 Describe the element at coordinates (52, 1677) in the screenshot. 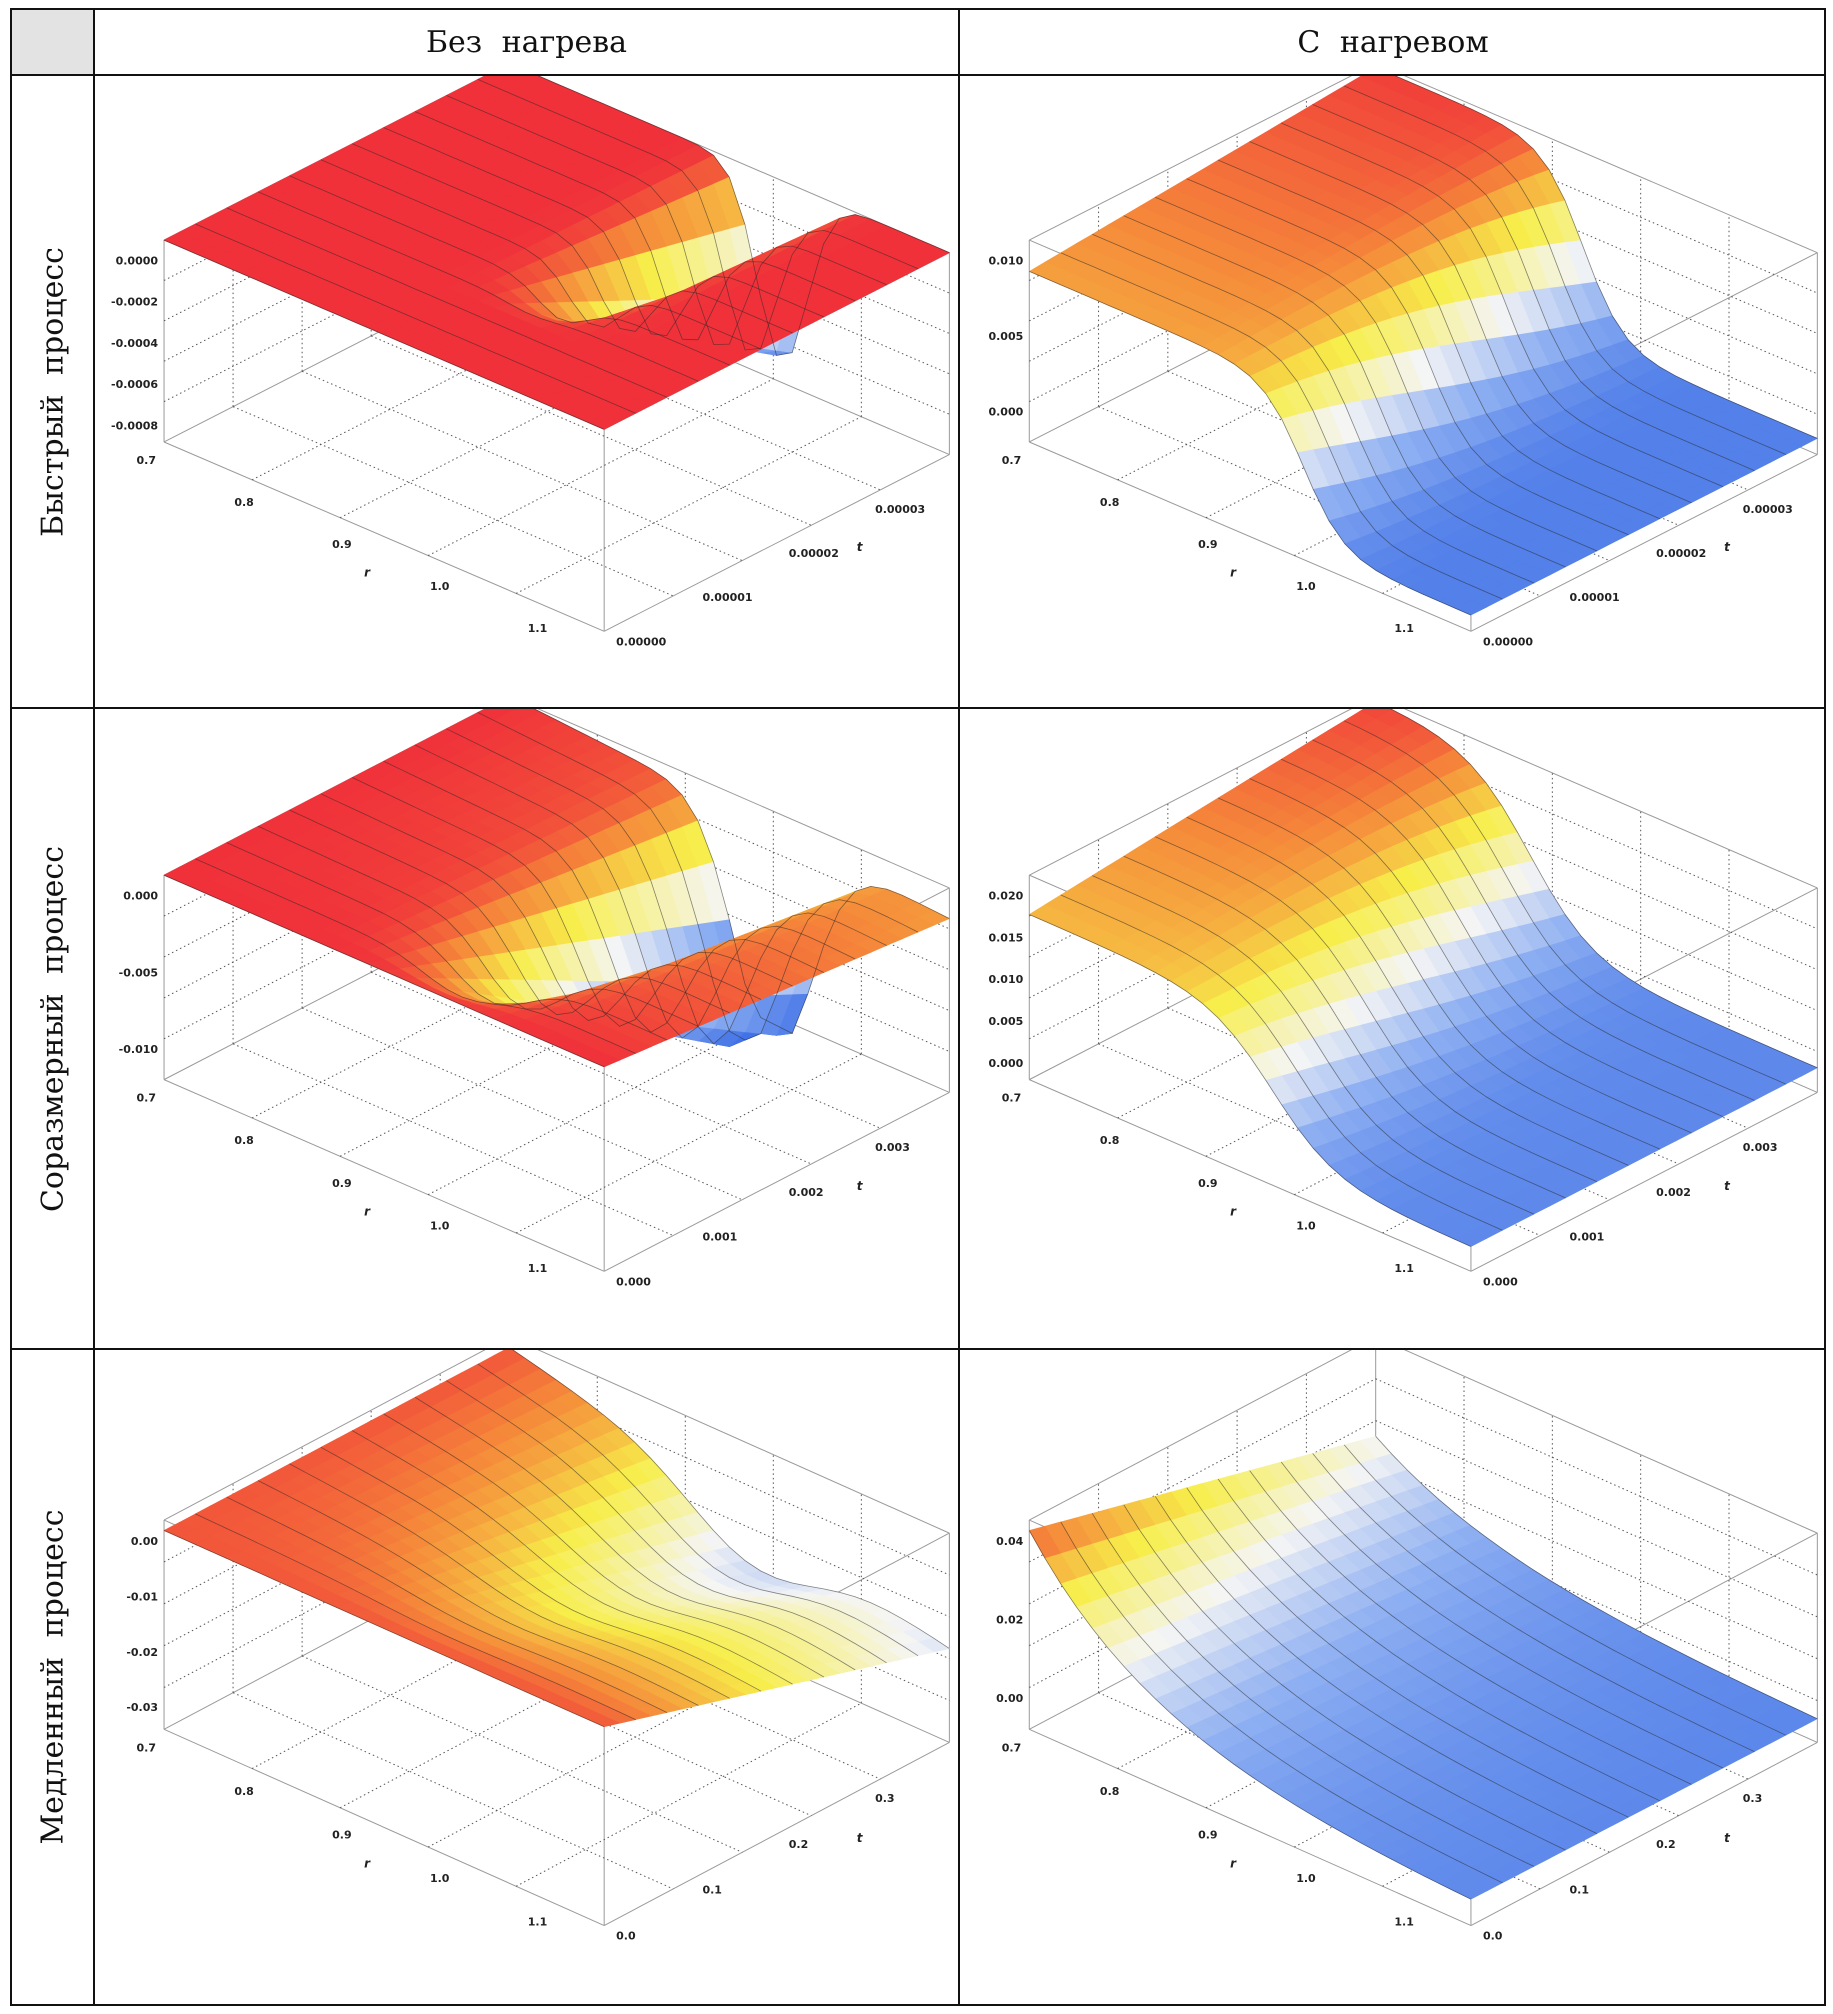

I see `row-header-slow: Медленный процесс` at that location.